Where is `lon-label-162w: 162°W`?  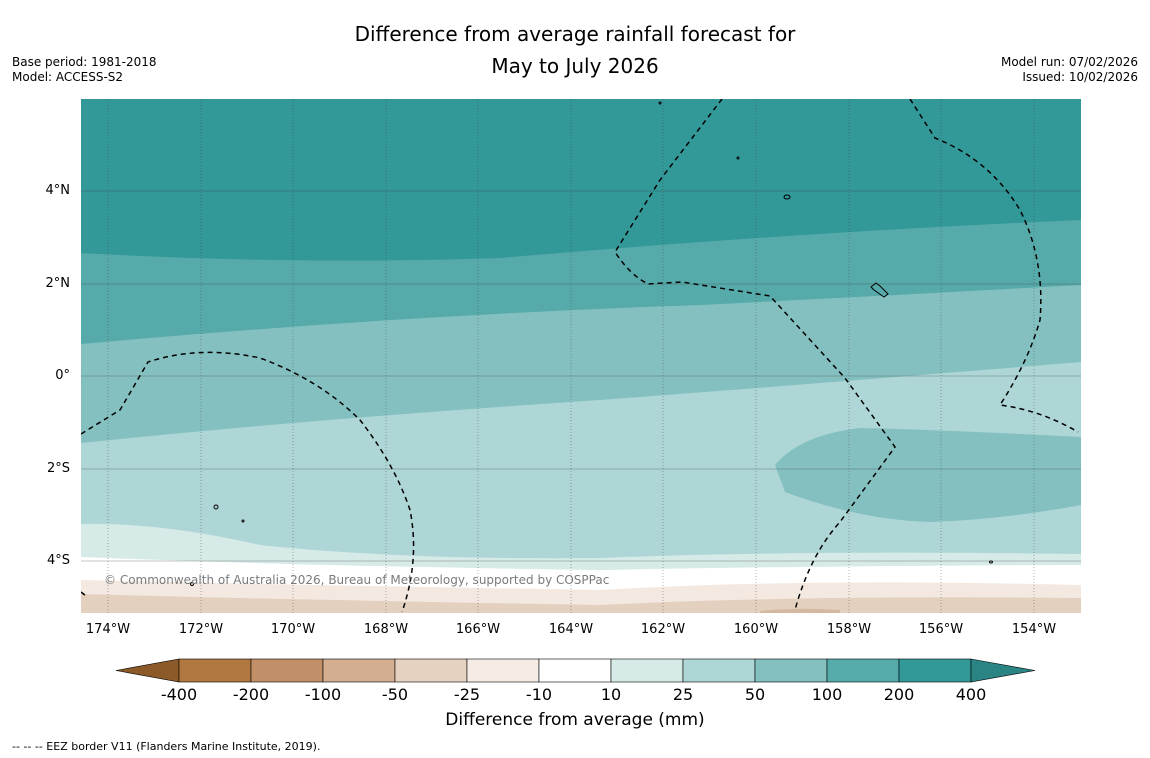 lon-label-162w: 162°W is located at coordinates (663, 629).